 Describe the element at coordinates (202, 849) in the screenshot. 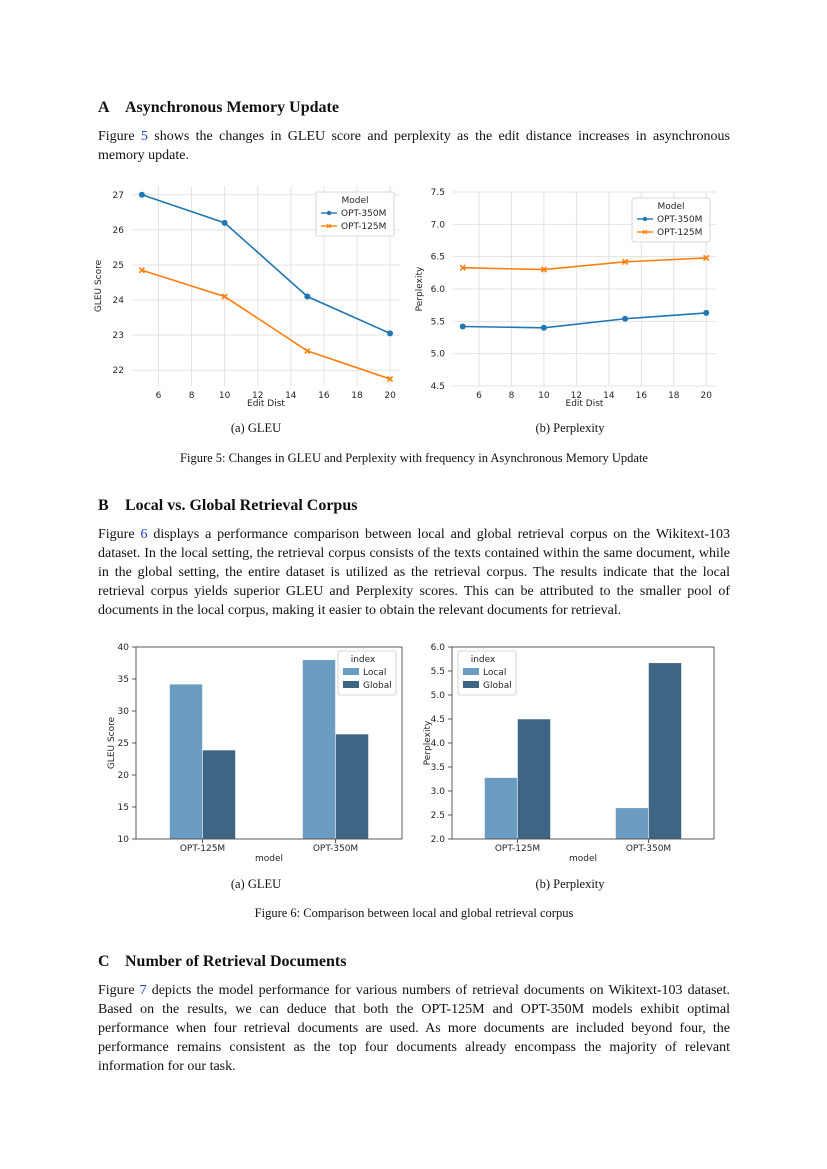

I see `x-tick-label: OPT-125M` at that location.